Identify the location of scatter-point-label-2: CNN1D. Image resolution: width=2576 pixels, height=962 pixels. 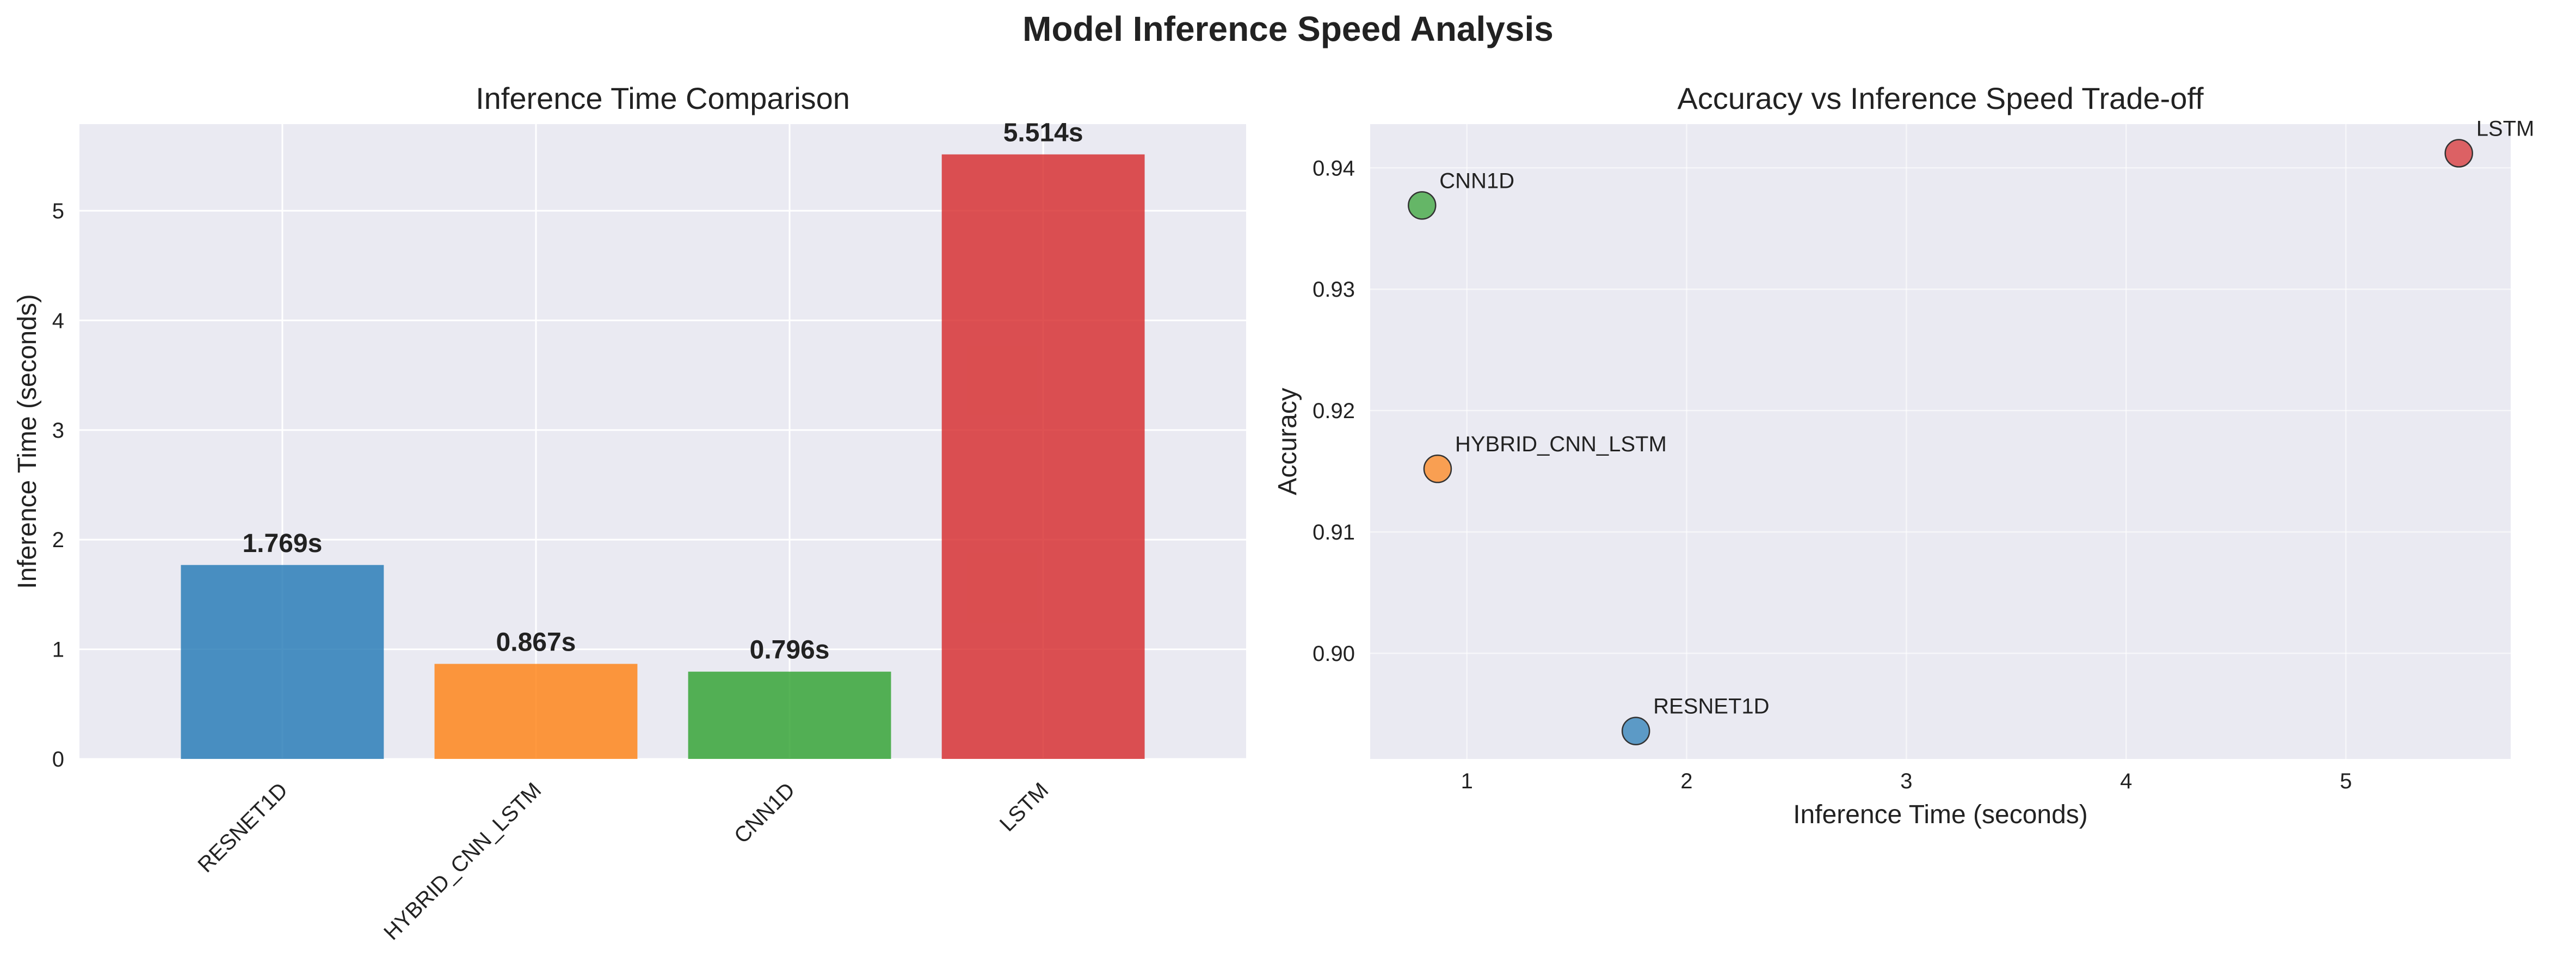
(1476, 181).